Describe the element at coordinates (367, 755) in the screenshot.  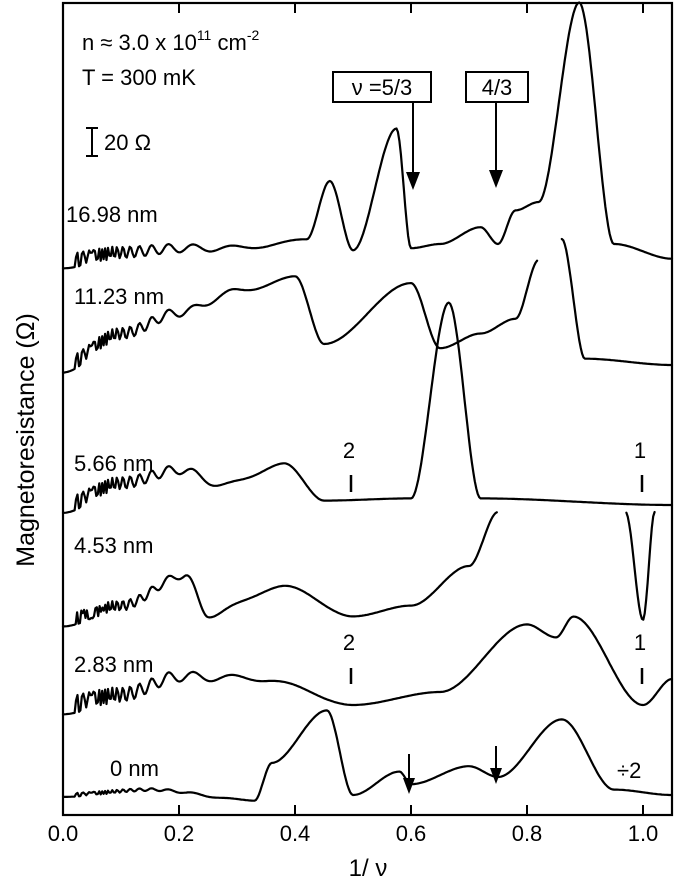
I see `series-line-0-nm` at that location.